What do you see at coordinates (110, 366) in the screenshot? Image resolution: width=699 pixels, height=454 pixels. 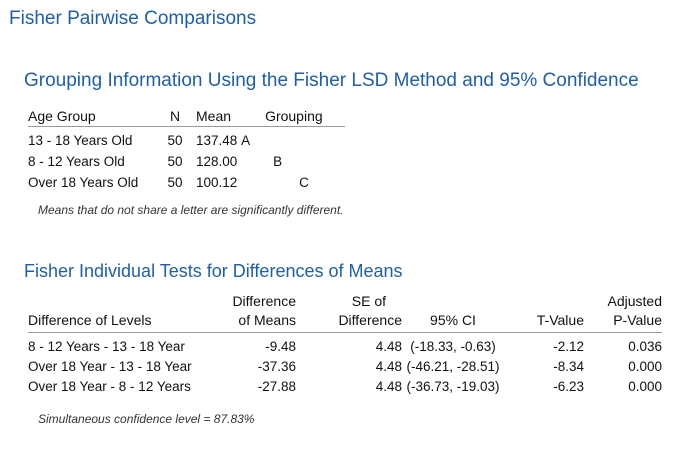 I see `levels-cell: Over 18 Year - 13 - 18 Year` at bounding box center [110, 366].